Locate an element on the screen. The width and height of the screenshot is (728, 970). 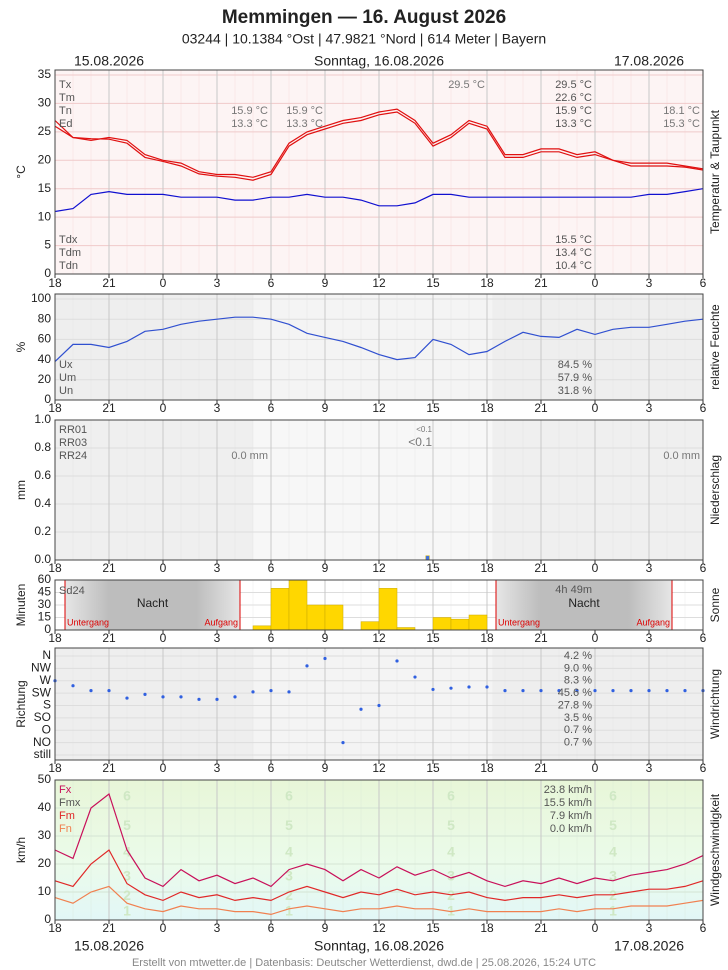
night-label: Nacht is located at coordinates (153, 603).